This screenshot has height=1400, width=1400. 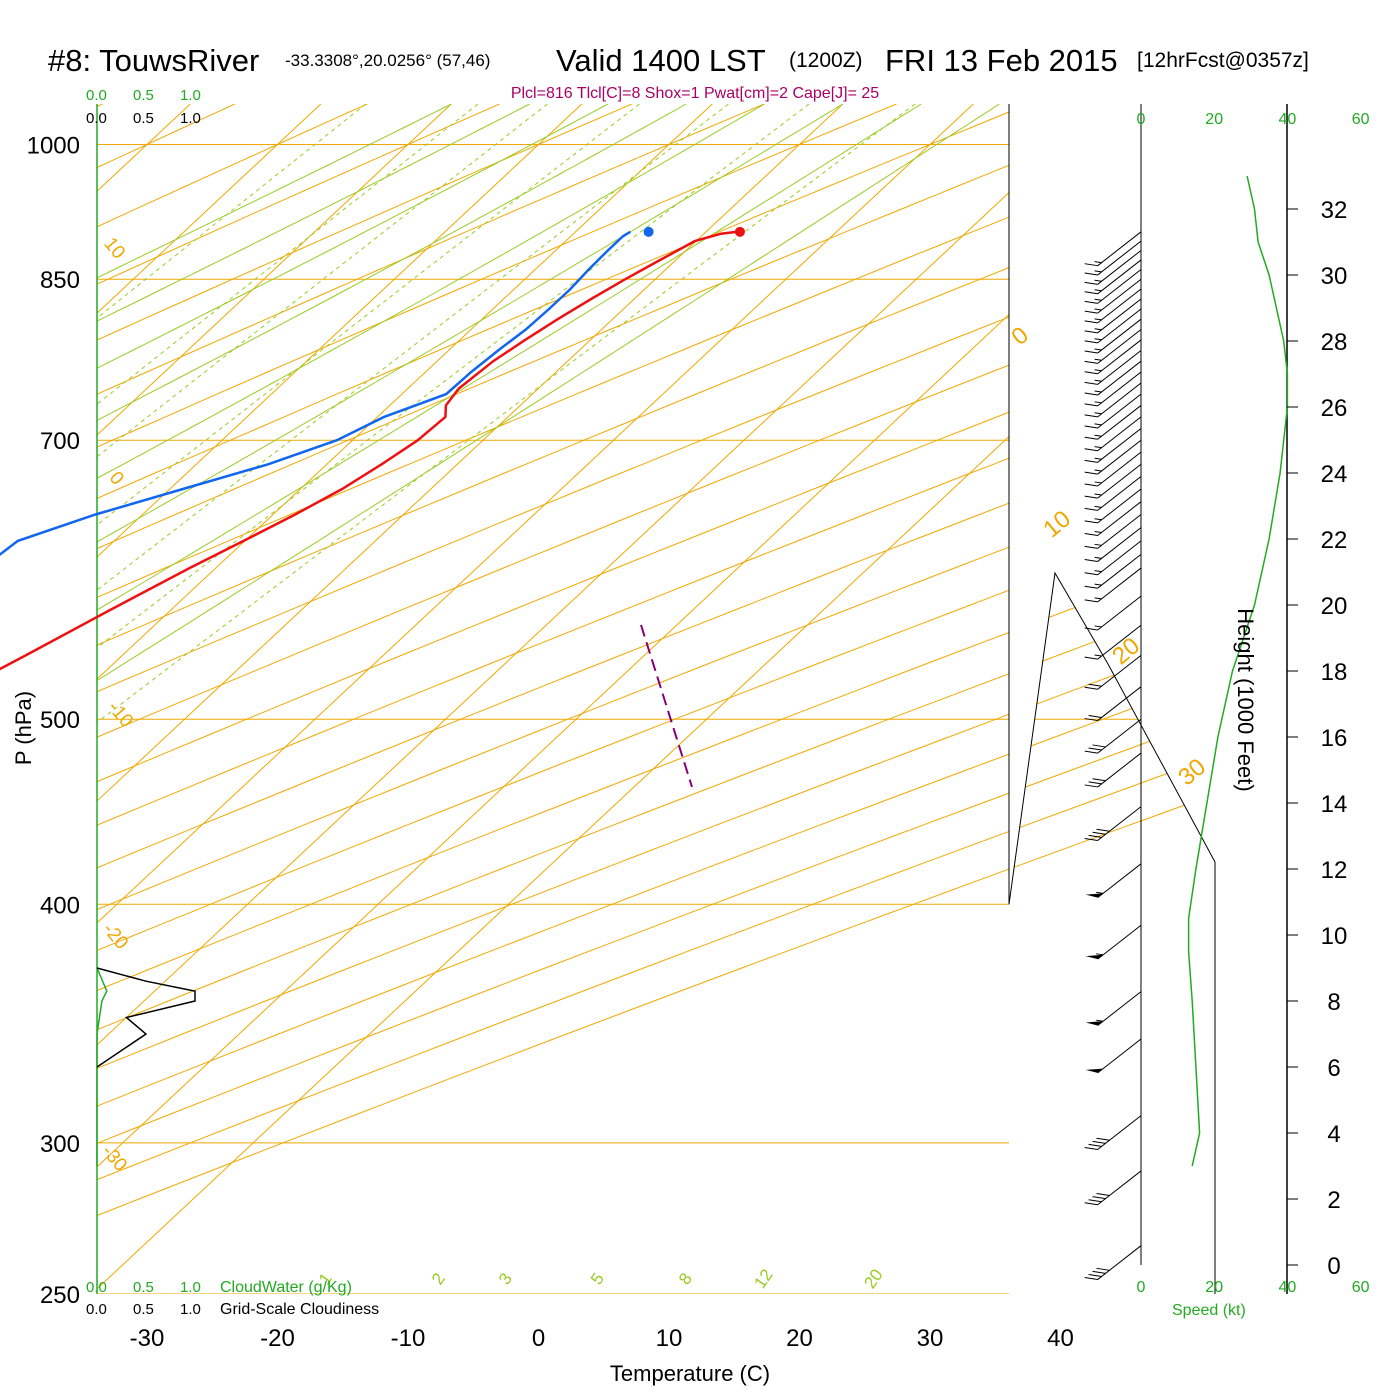 I want to click on wind-barbs, so click(x=1113, y=692).